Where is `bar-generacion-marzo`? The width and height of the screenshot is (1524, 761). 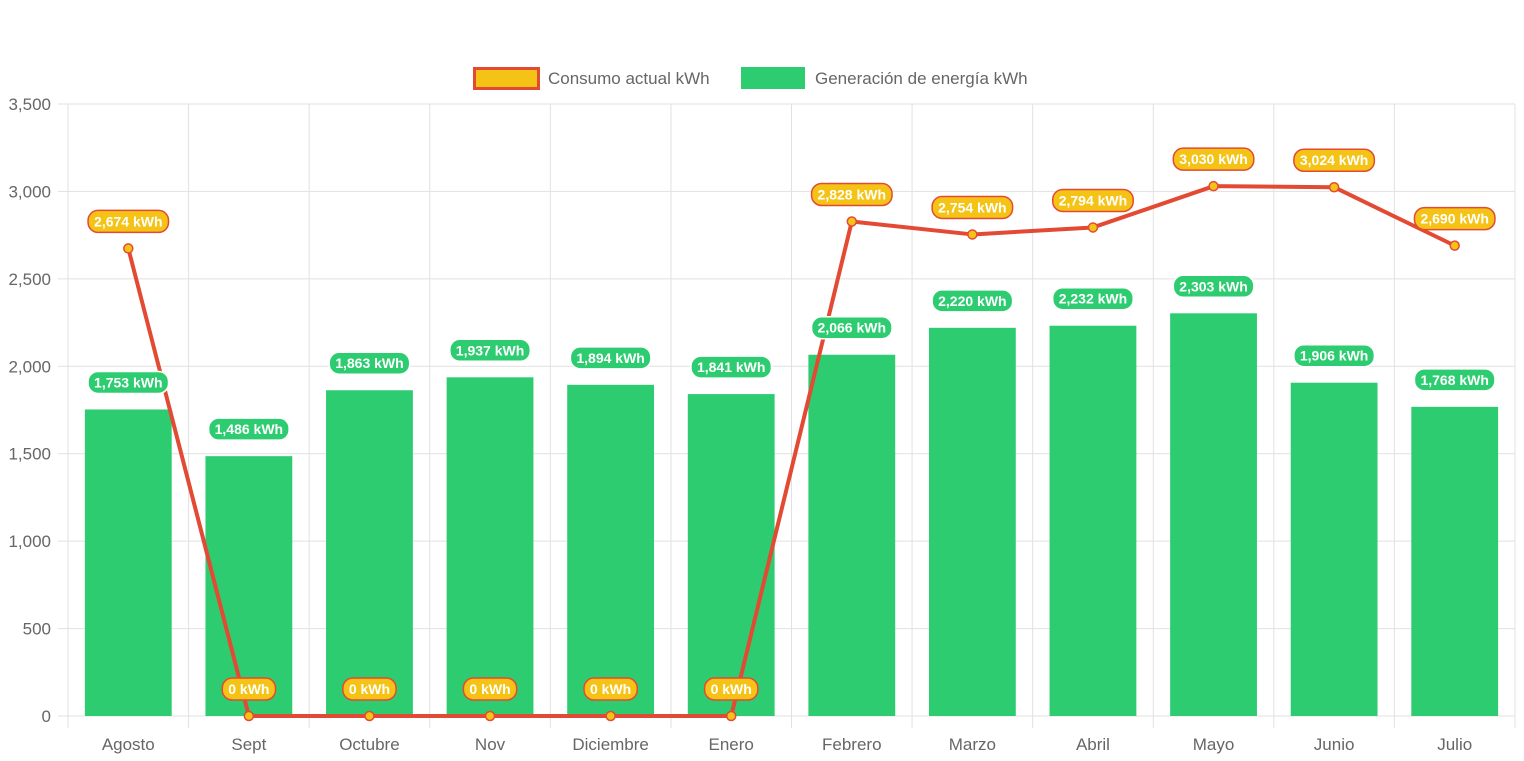
bar-generacion-marzo is located at coordinates (972, 521).